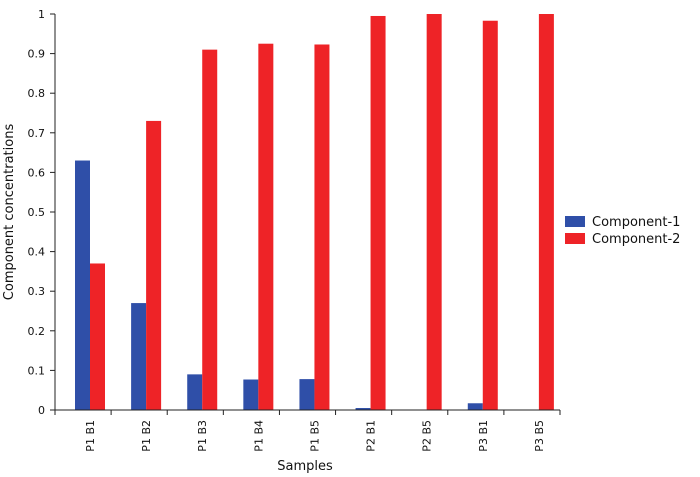 This screenshot has height=477, width=700. What do you see at coordinates (622, 231) in the screenshot?
I see `legend: Component-1 Component-2` at bounding box center [622, 231].